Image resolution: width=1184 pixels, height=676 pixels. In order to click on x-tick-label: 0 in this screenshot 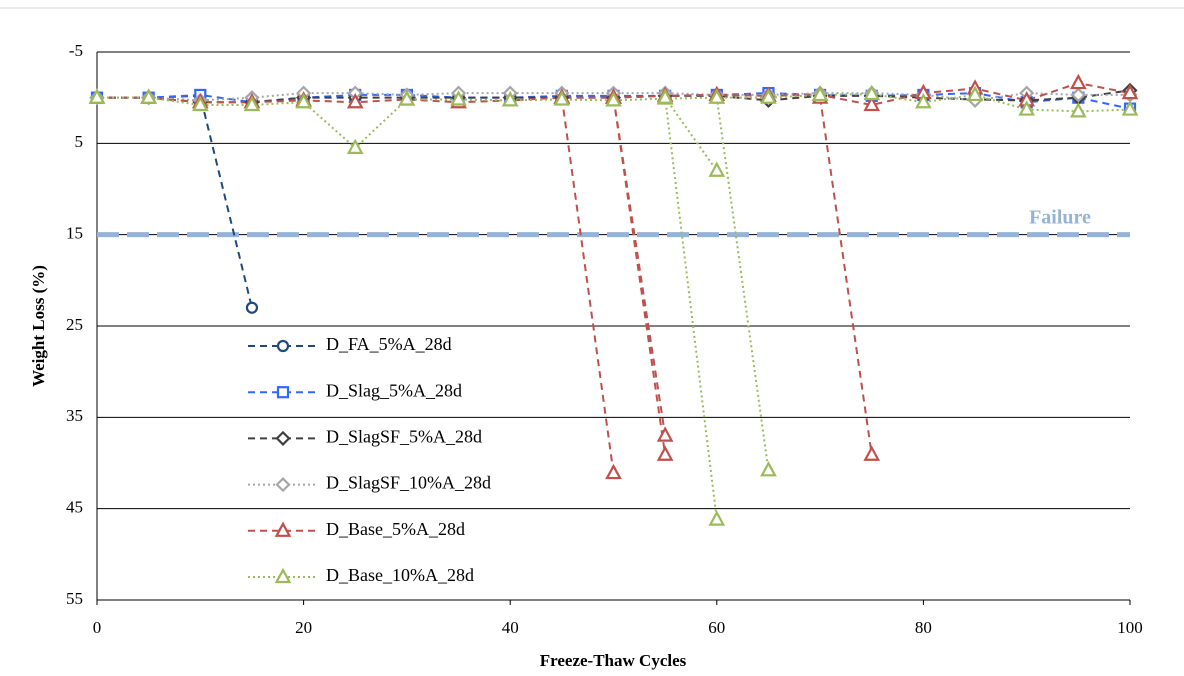, I will do `click(97, 627)`.